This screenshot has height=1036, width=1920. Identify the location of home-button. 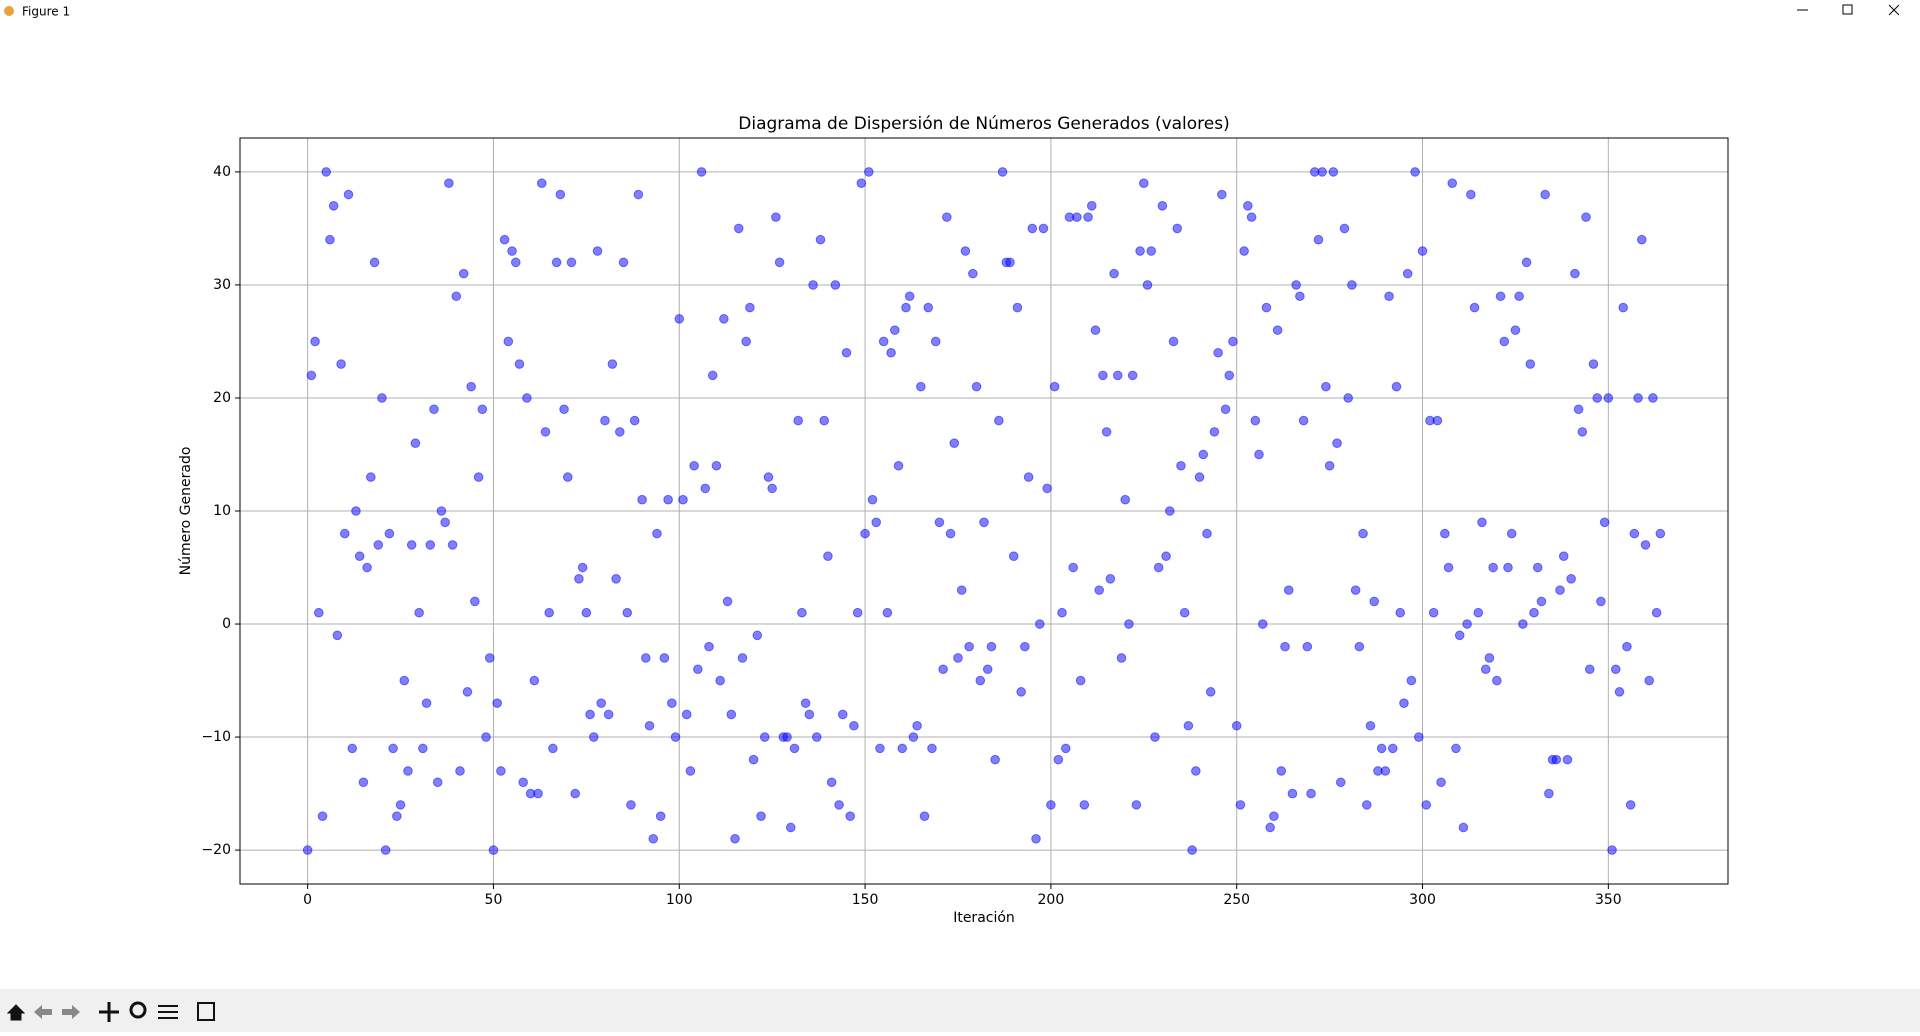
(16, 1012).